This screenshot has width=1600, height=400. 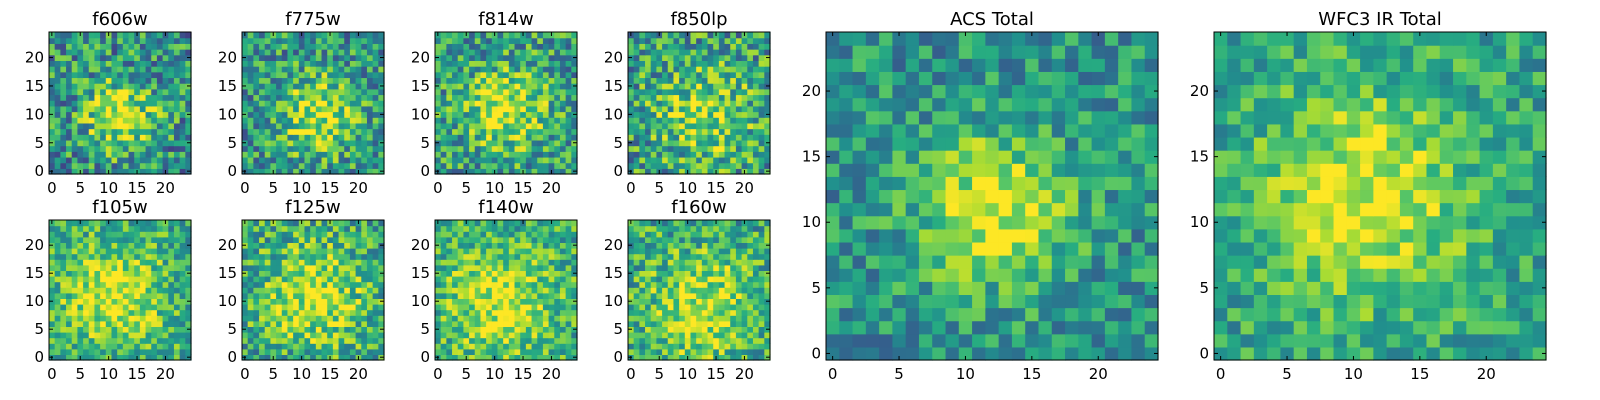 What do you see at coordinates (227, 245) in the screenshot?
I see `y-tick-label: 20` at bounding box center [227, 245].